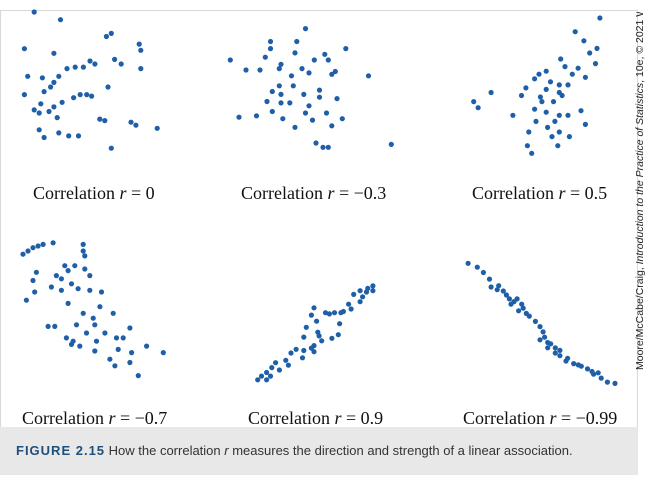  Describe the element at coordinates (123, 193) in the screenshot. I see `panel-label-1-var: r` at that location.